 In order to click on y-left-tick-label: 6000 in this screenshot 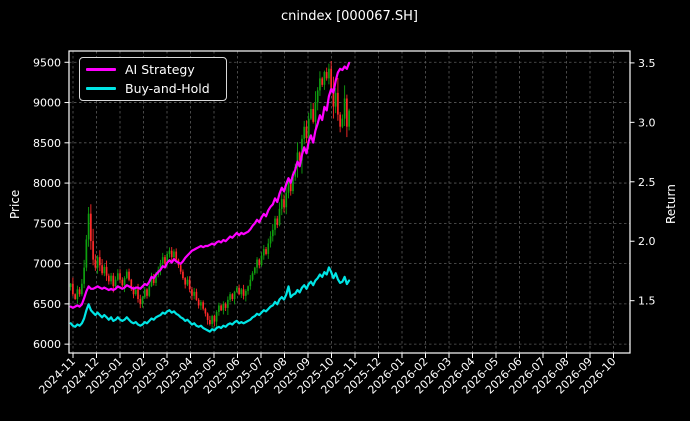, I will do `click(47, 344)`.